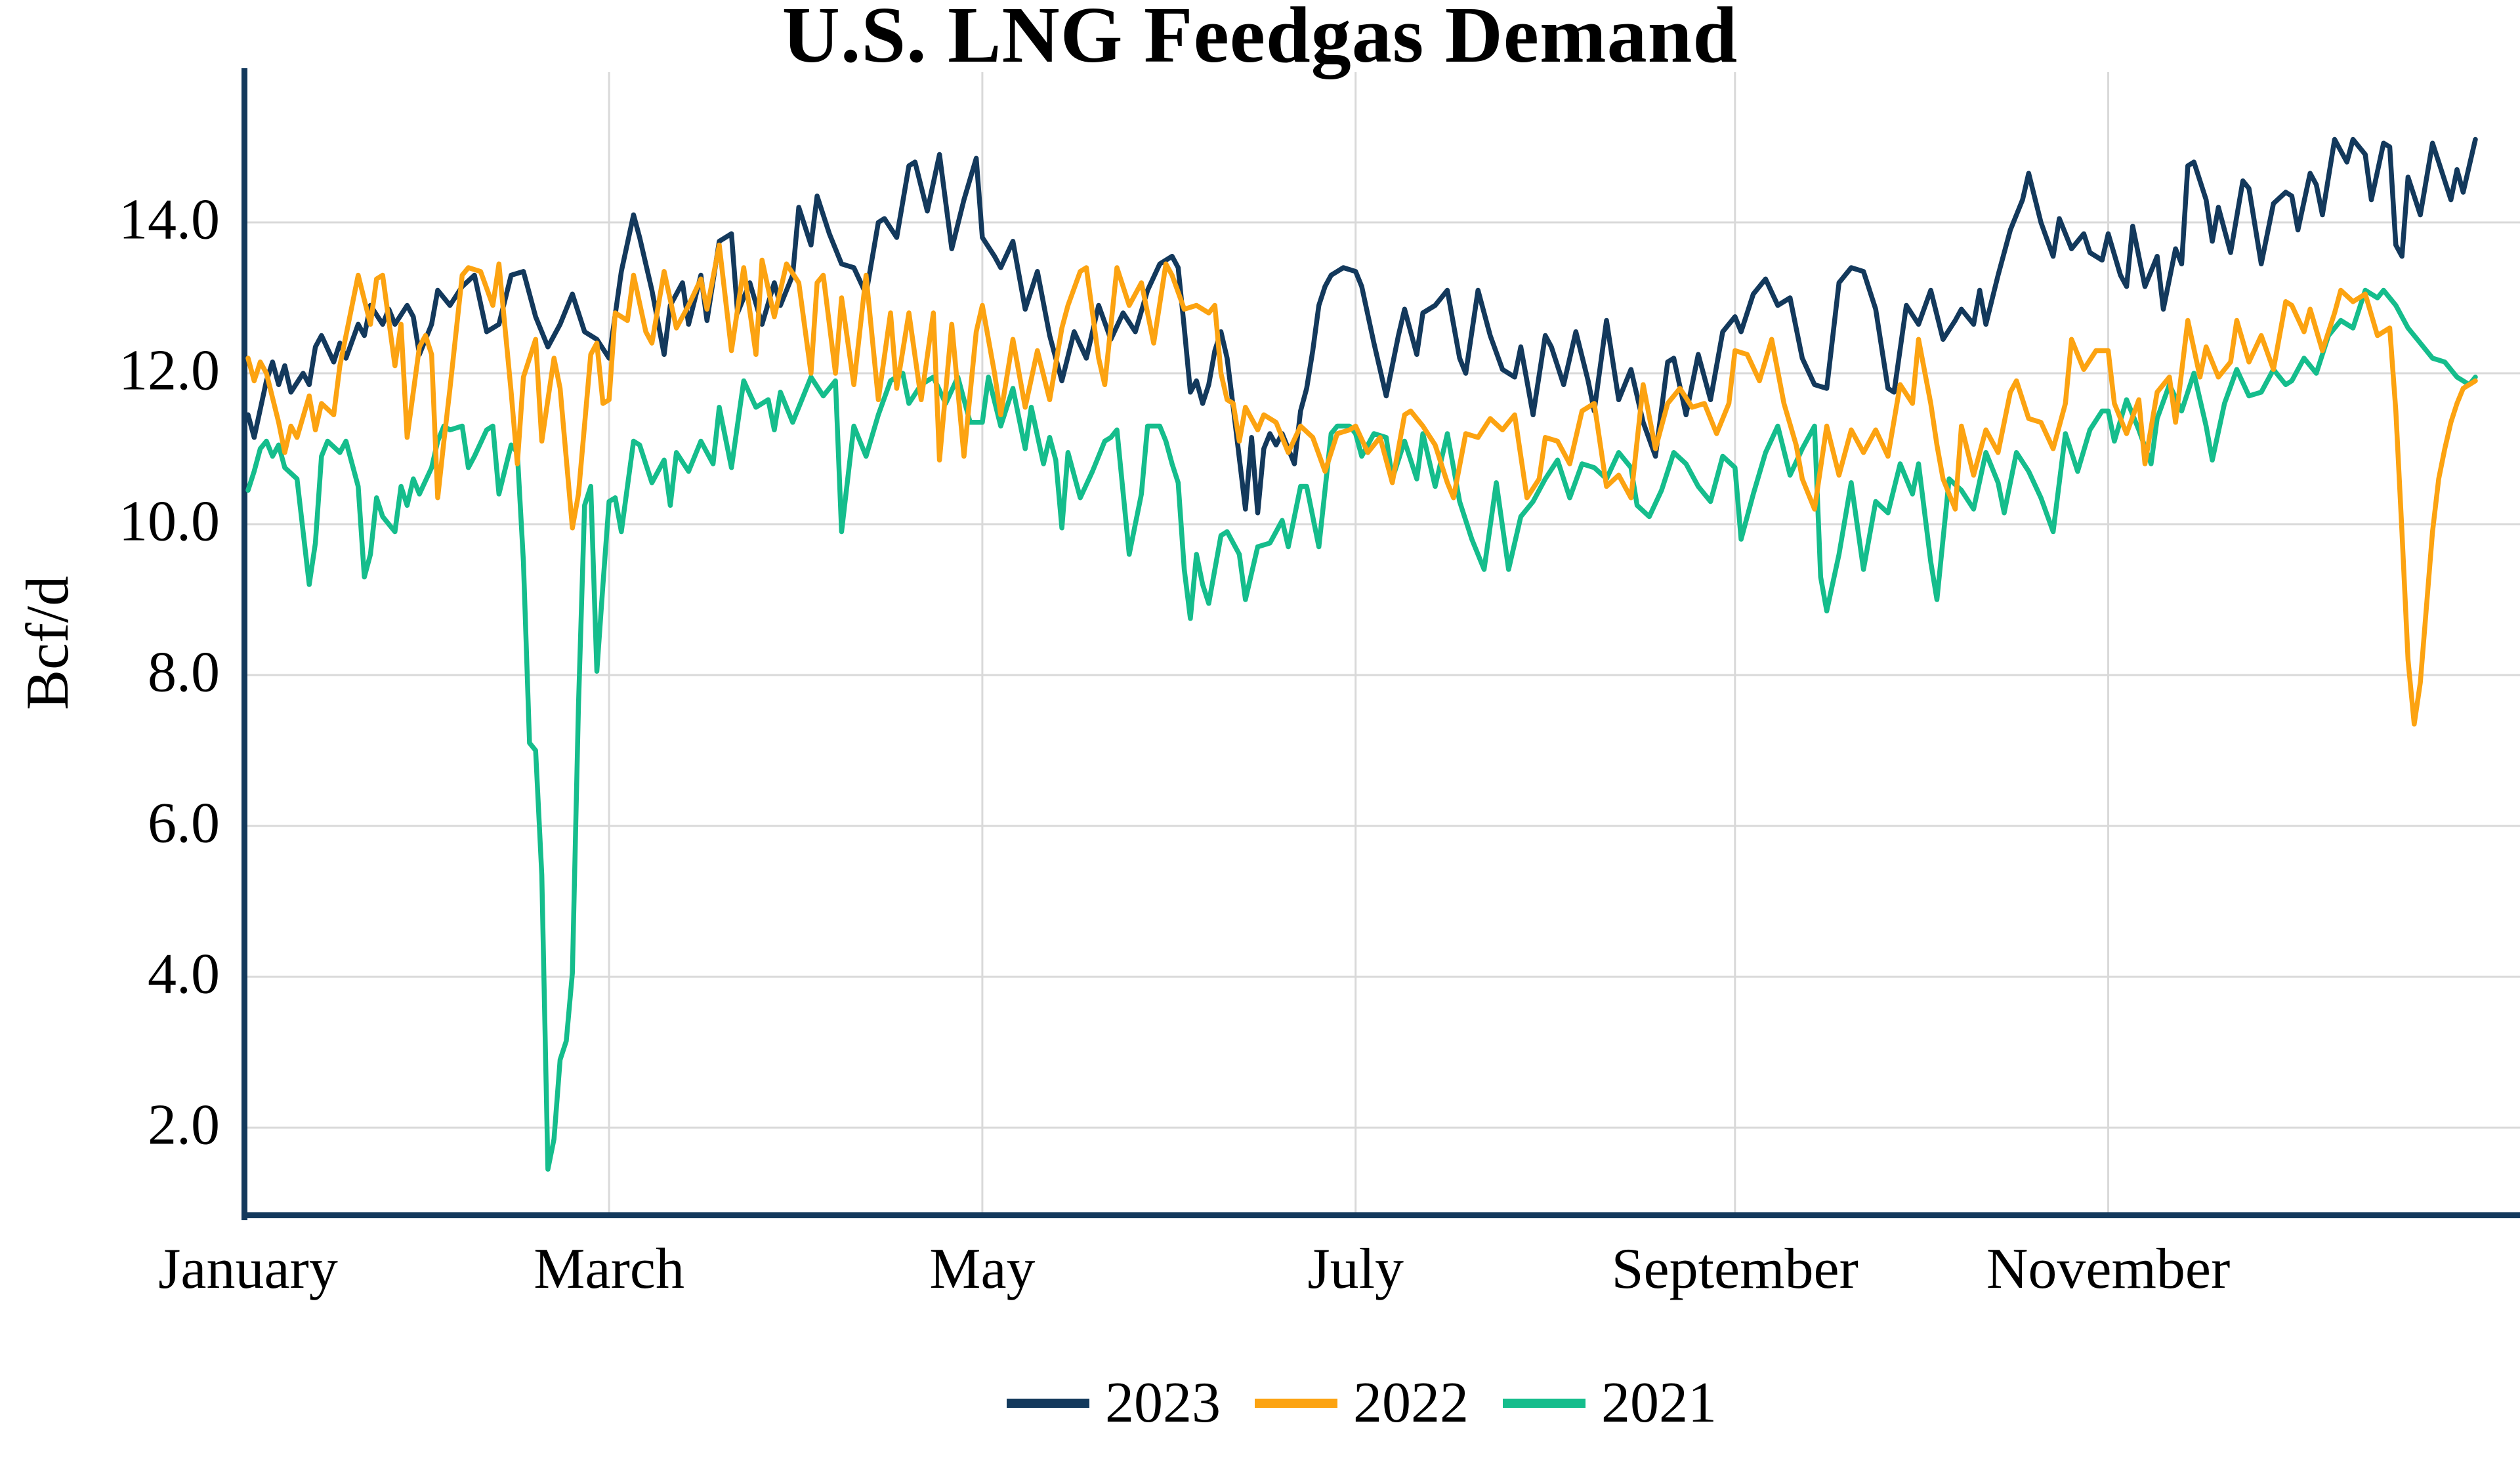  I want to click on legend-item-2022: 2022, so click(1362, 1403).